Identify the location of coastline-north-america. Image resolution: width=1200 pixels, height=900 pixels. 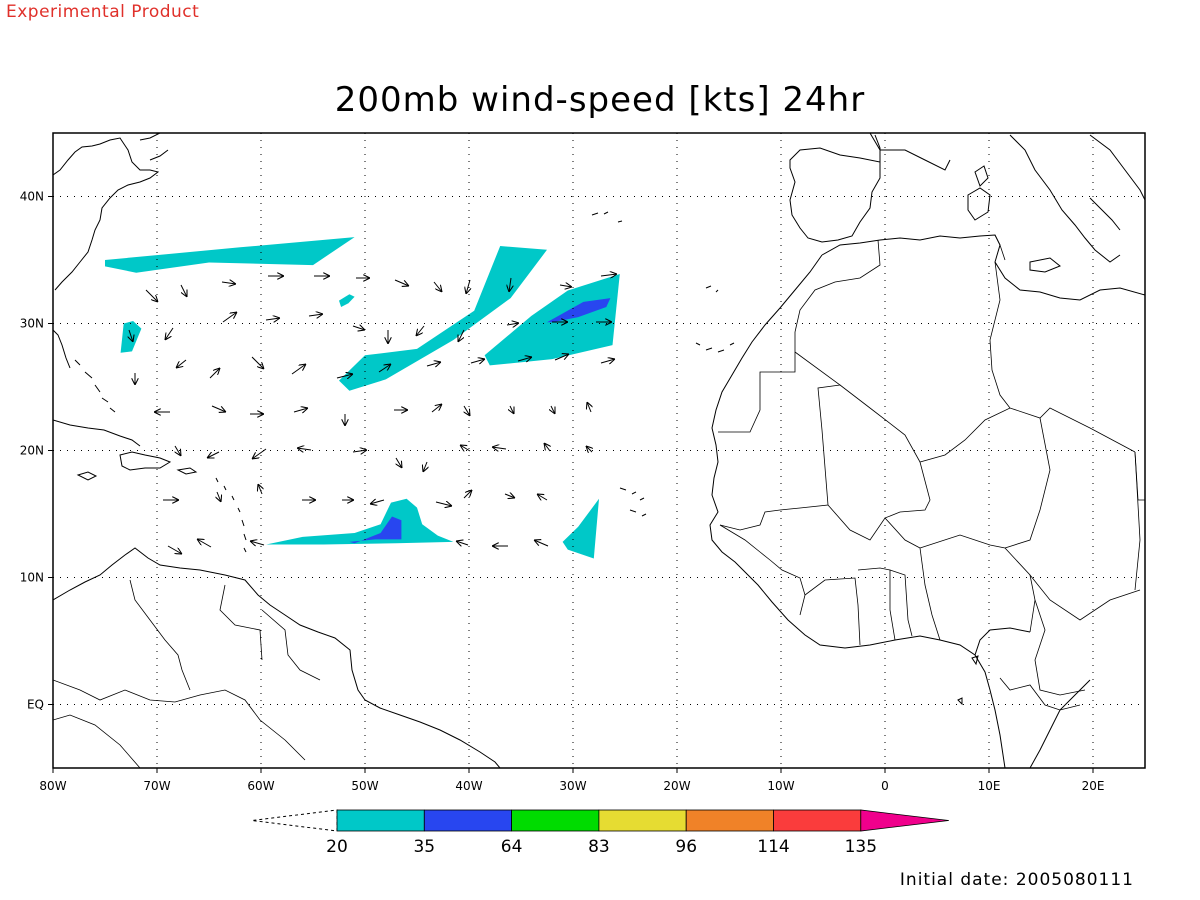
(106, 214).